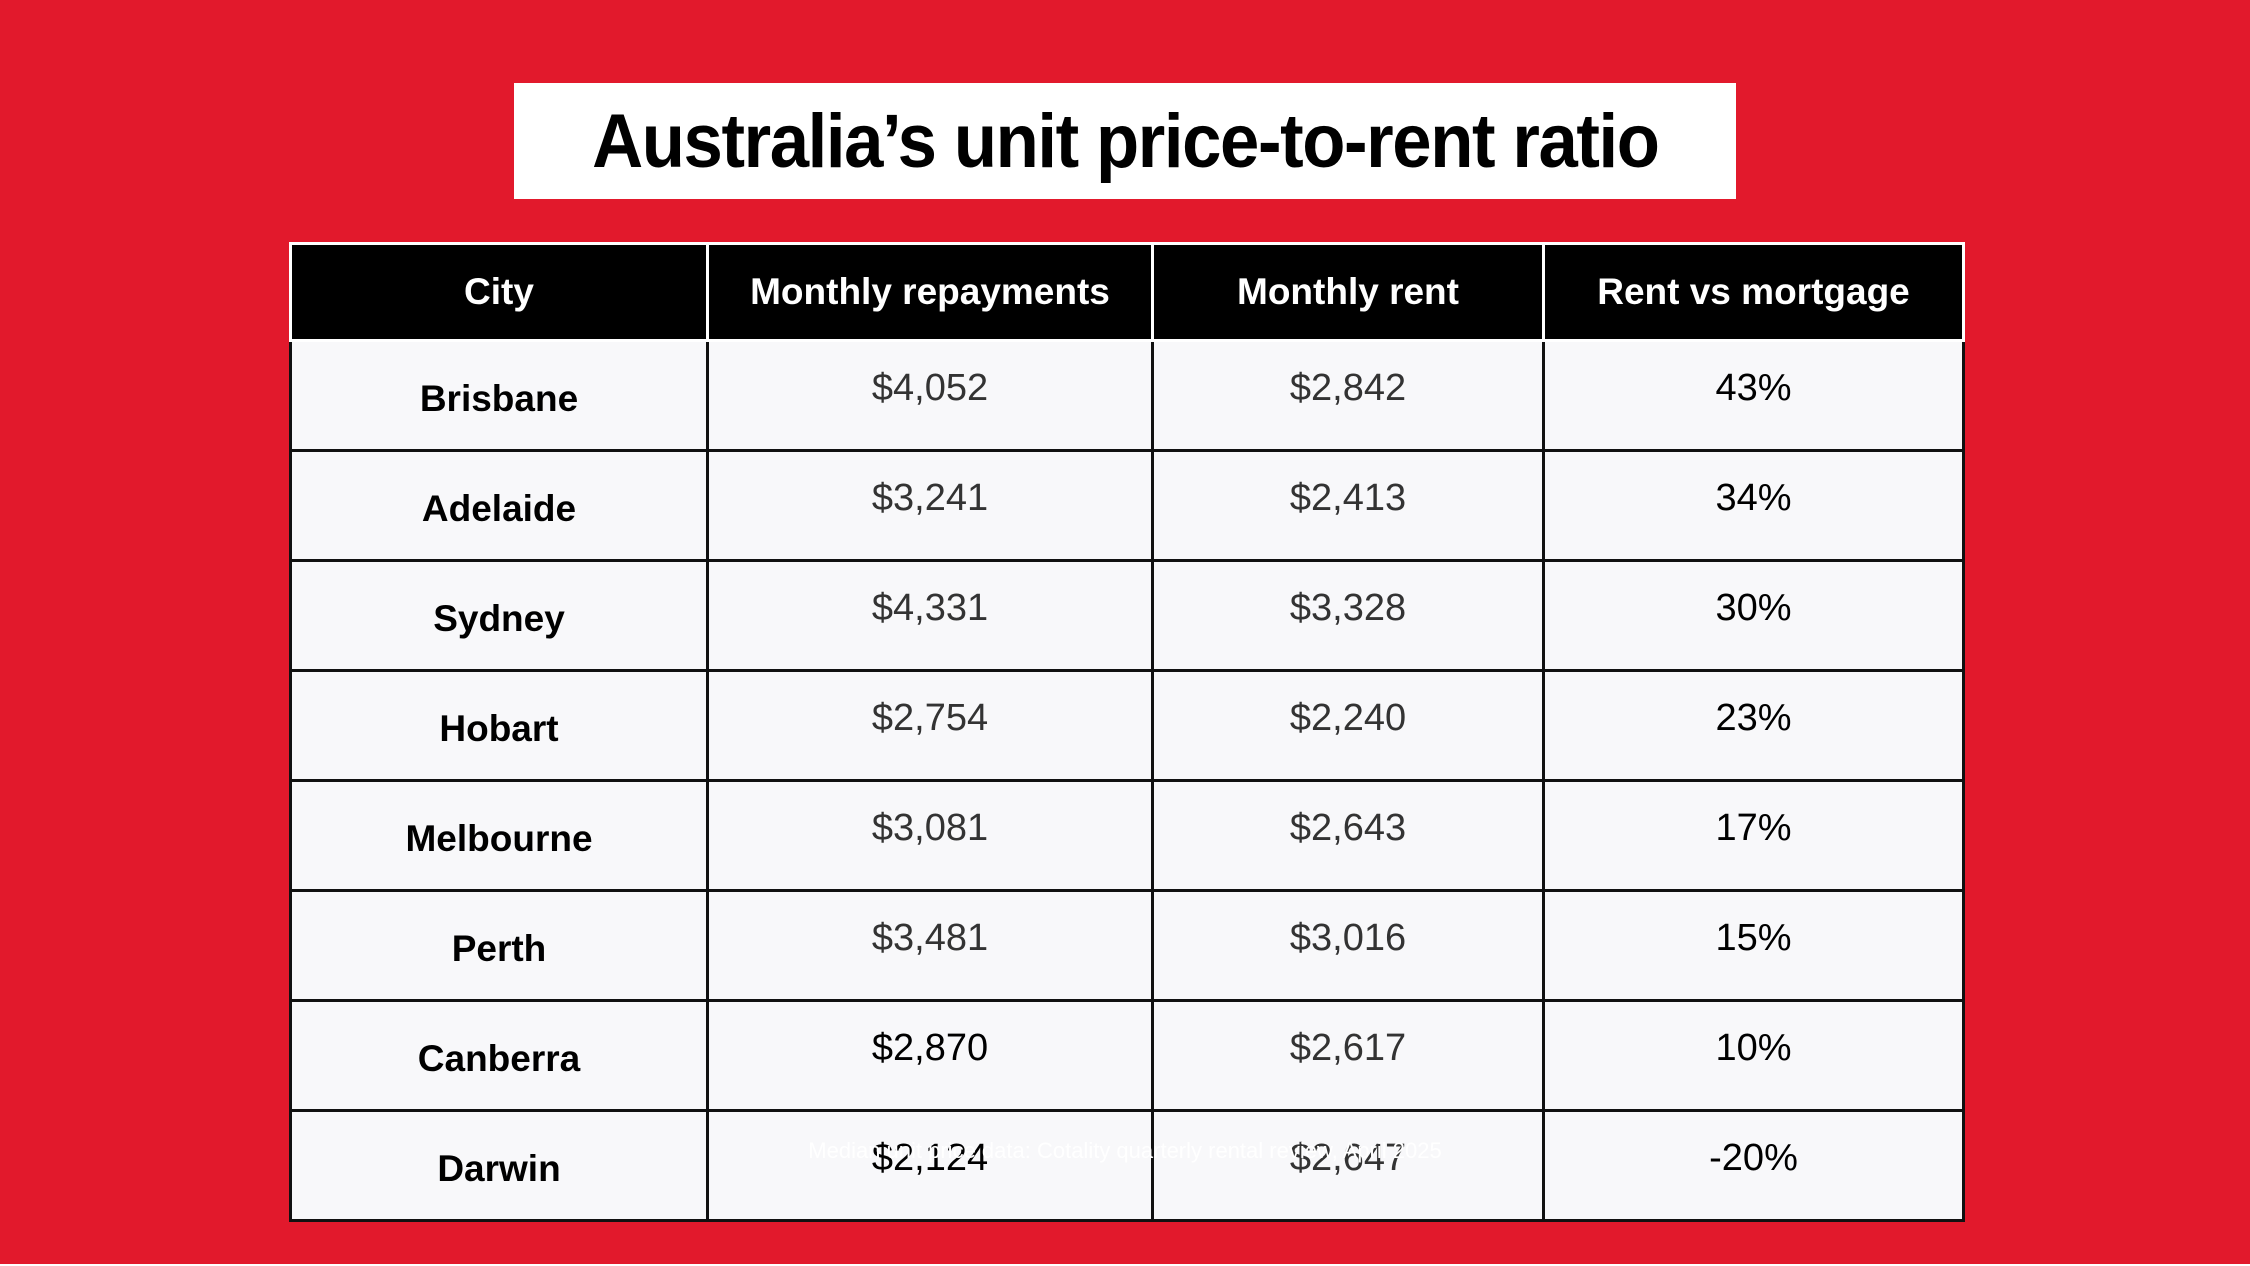 The width and height of the screenshot is (2250, 1266). I want to click on table-row: Melbourne $3,081 $2,643 17%, so click(1127, 835).